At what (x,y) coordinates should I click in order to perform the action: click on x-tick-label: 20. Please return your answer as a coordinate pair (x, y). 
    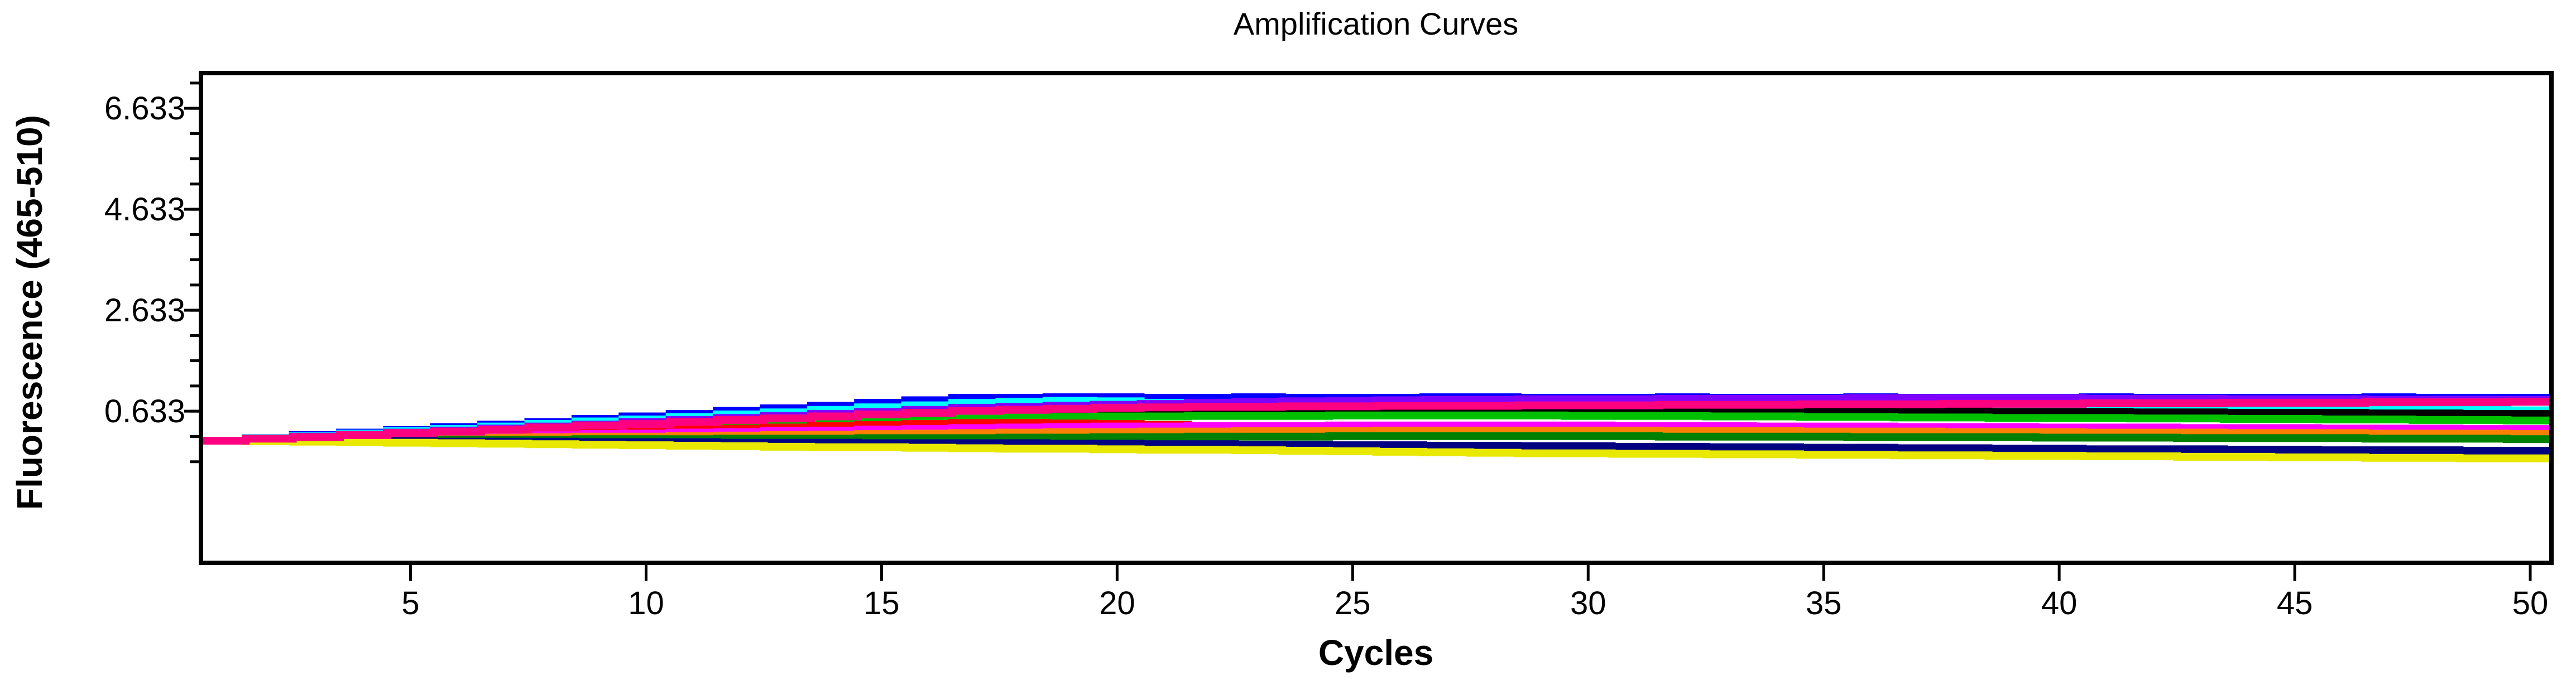
    Looking at the image, I should click on (1117, 603).